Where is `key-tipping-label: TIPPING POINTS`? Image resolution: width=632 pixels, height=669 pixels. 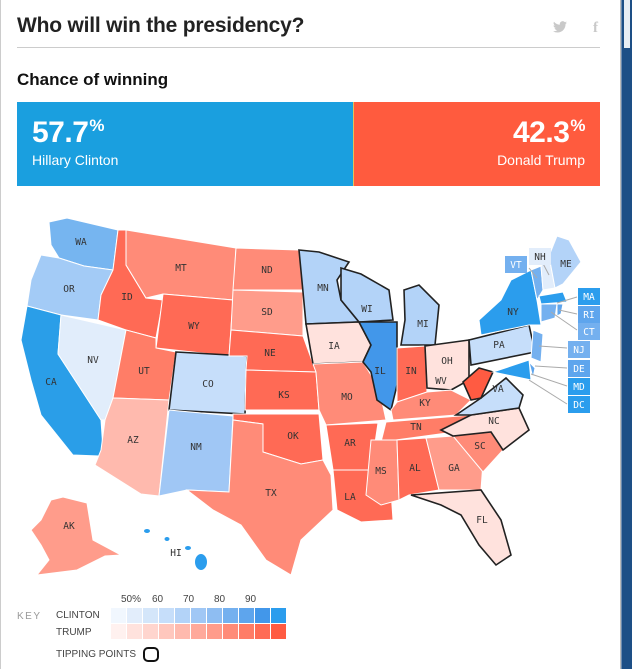 key-tipping-label: TIPPING POINTS is located at coordinates (96, 654).